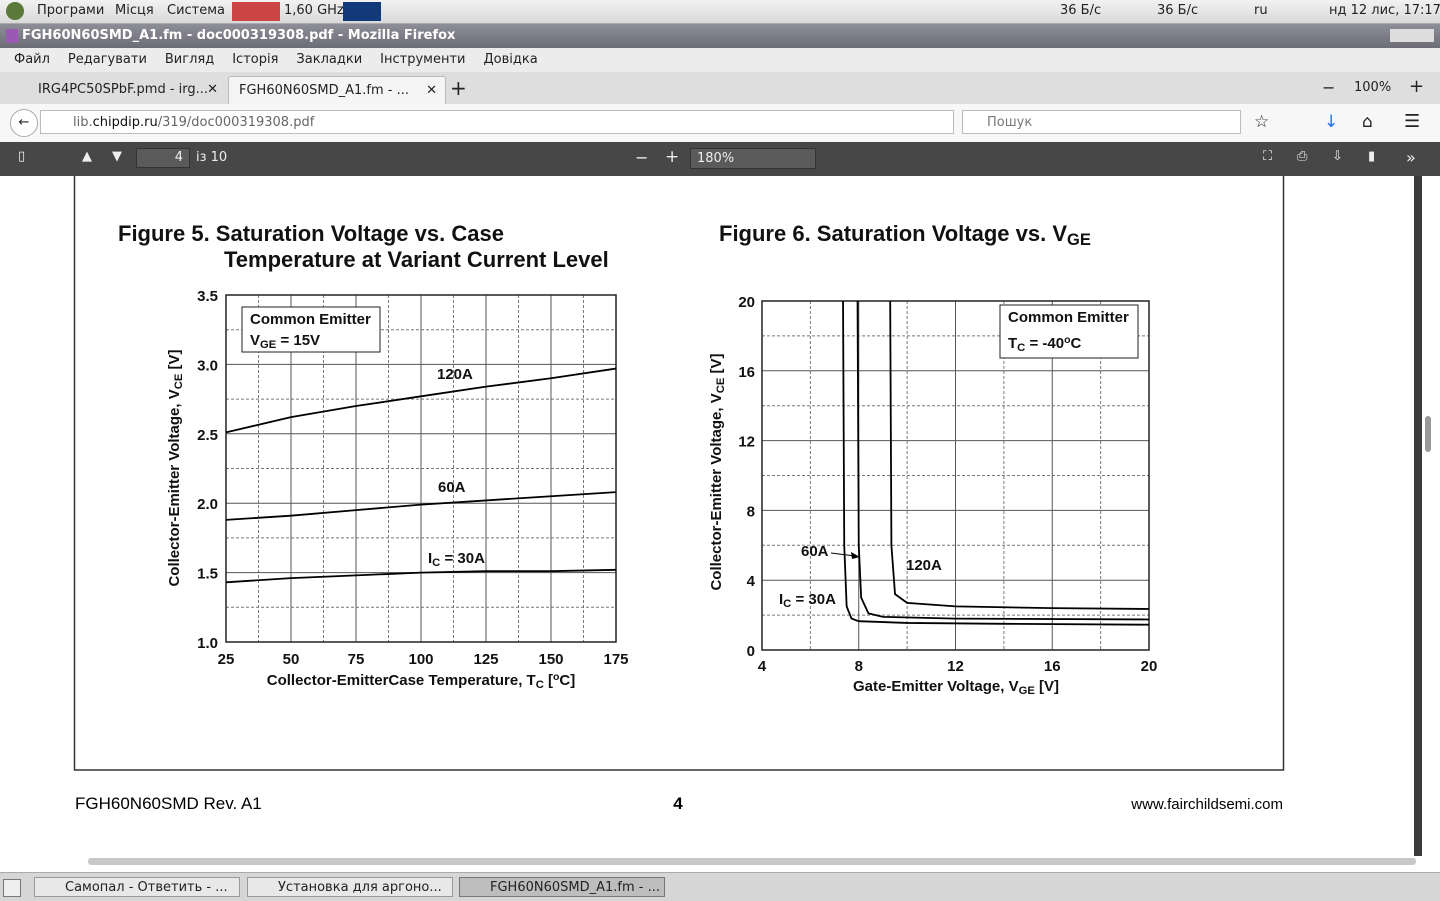  I want to click on x-tick-label: 8, so click(859, 666).